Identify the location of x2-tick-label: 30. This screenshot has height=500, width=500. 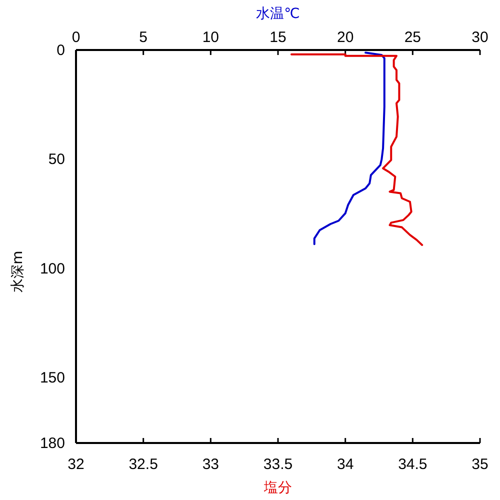
(480, 37).